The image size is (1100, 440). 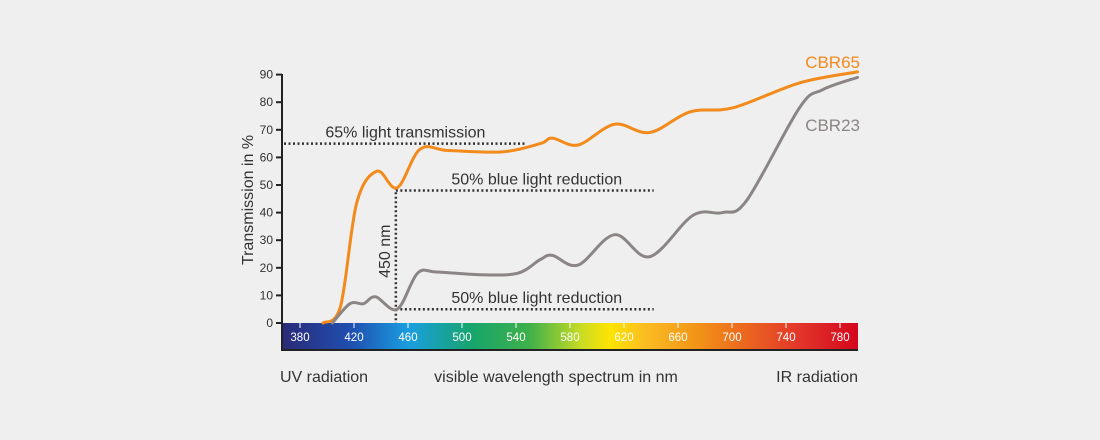 I want to click on x-tick-label: 420, so click(x=353, y=338).